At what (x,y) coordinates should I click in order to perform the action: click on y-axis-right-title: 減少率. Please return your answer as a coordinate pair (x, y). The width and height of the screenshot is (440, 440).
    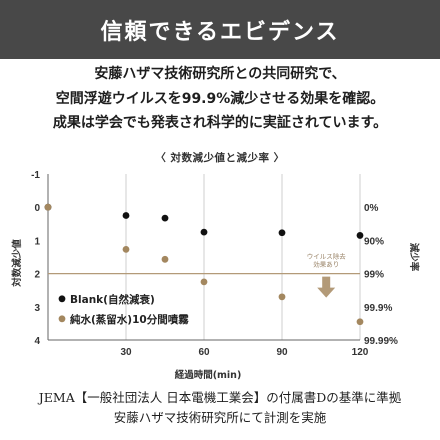
    Looking at the image, I should click on (414, 257).